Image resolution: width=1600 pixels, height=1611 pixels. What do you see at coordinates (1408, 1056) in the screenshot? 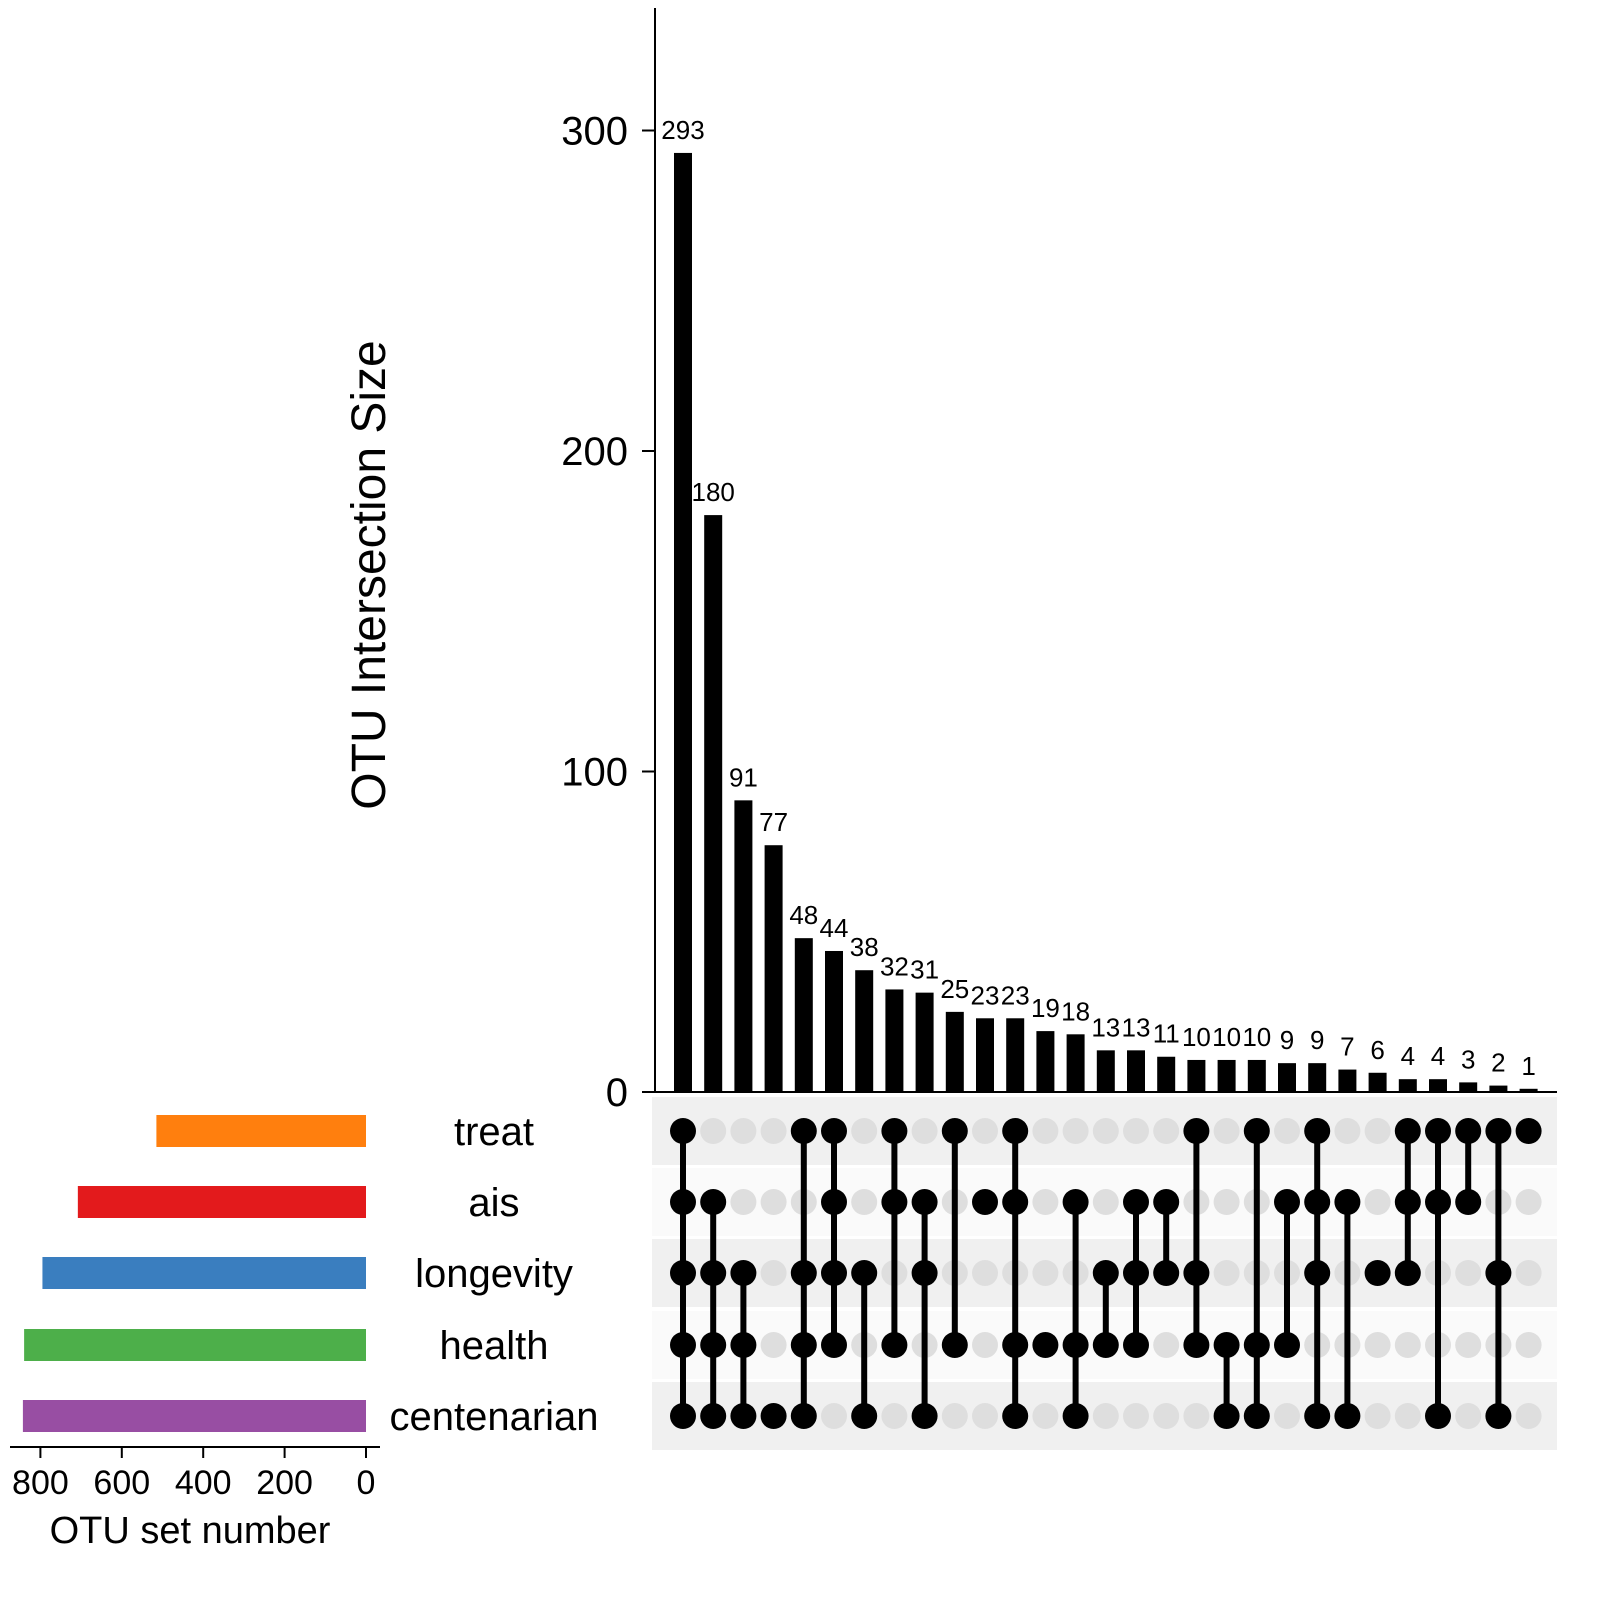
I see `intersection-bar-label: 4` at bounding box center [1408, 1056].